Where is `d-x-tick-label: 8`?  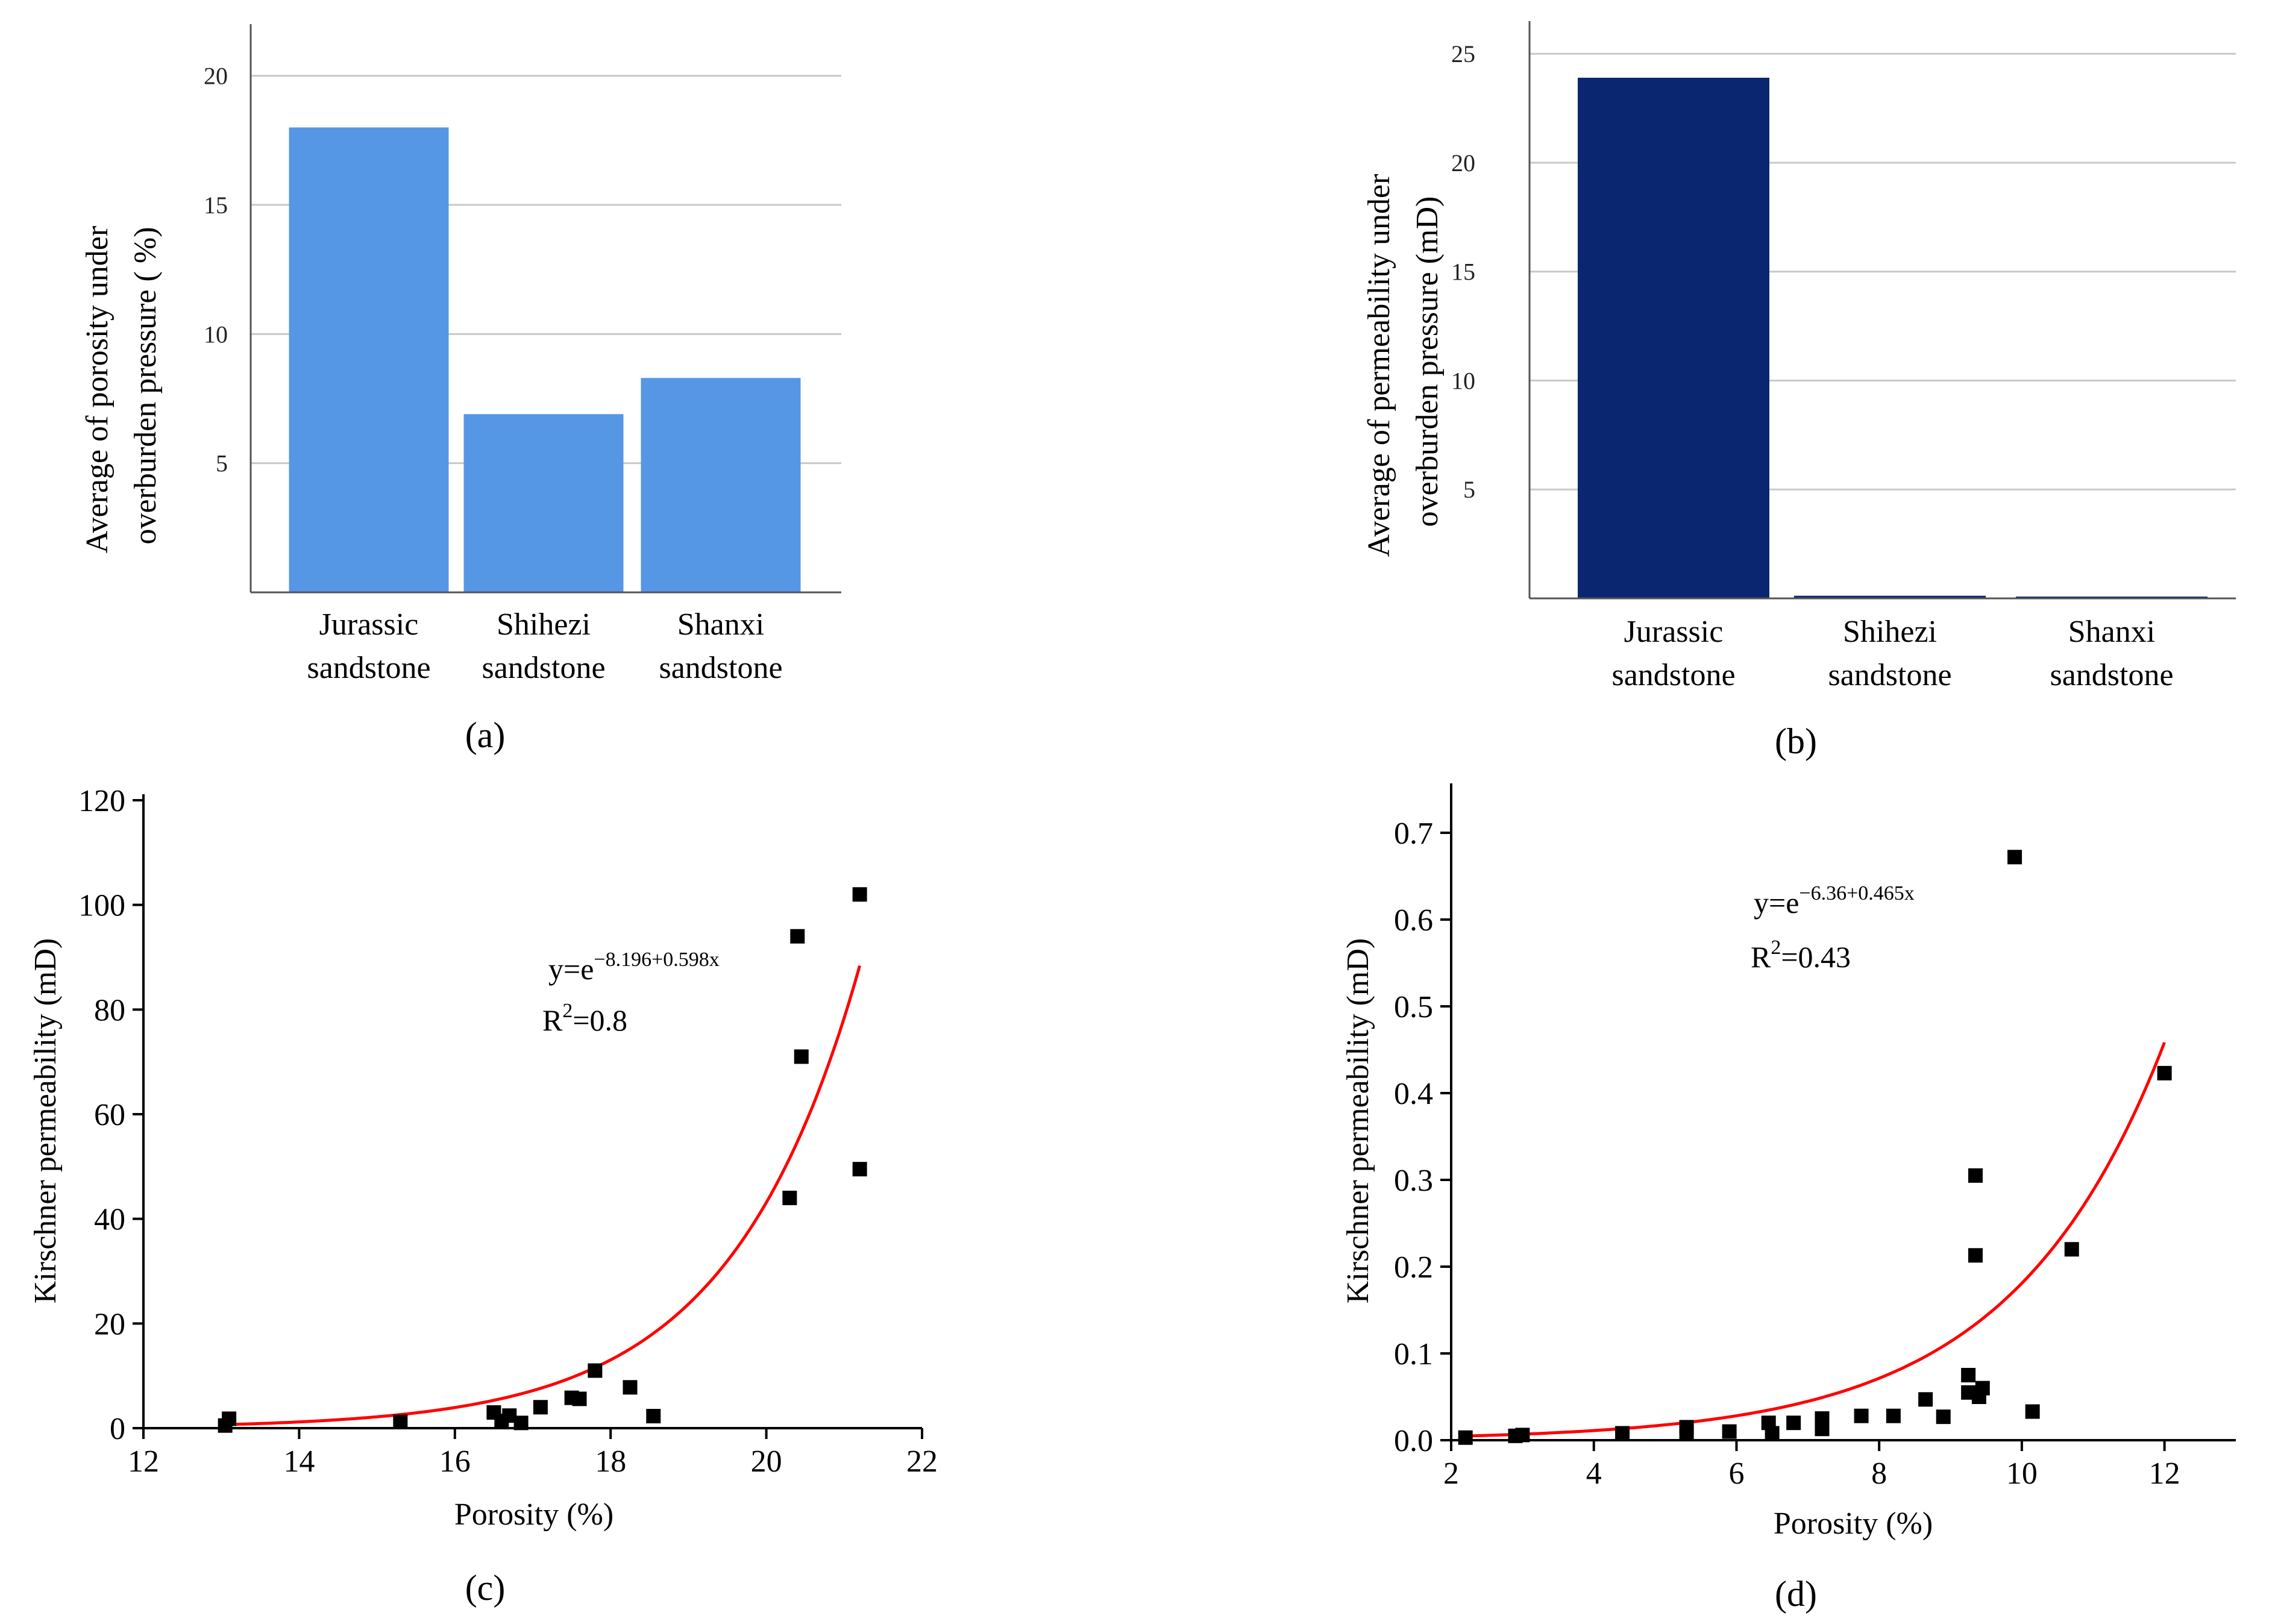 d-x-tick-label: 8 is located at coordinates (1879, 1474).